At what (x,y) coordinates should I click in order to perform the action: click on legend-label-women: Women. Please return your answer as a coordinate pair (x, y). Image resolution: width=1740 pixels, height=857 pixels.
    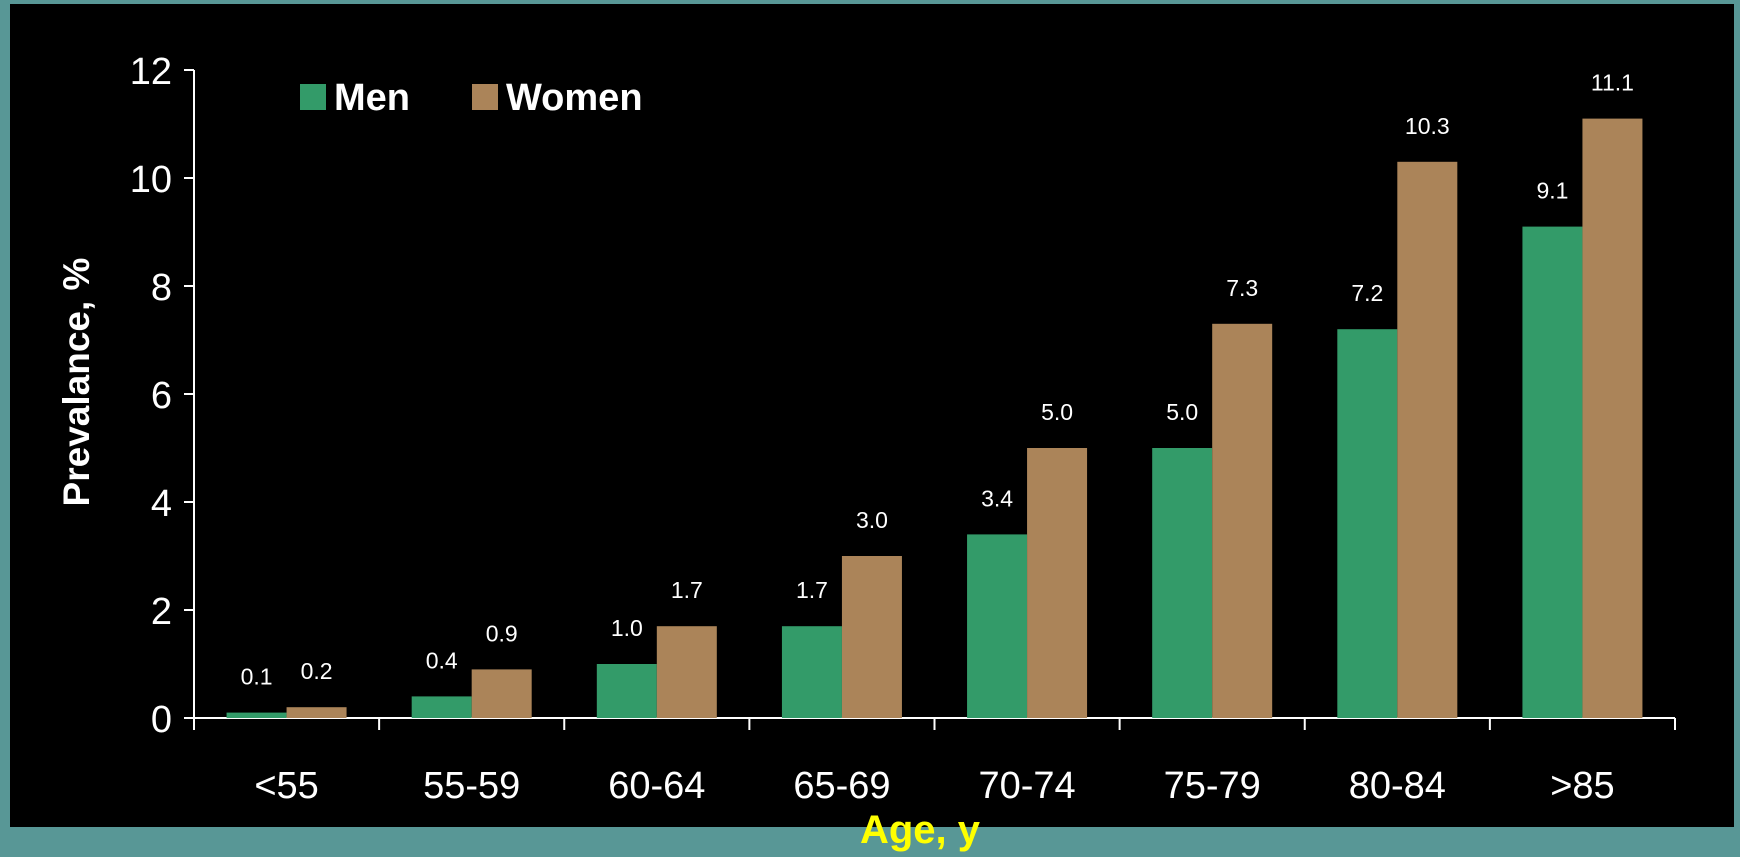
    Looking at the image, I should click on (574, 98).